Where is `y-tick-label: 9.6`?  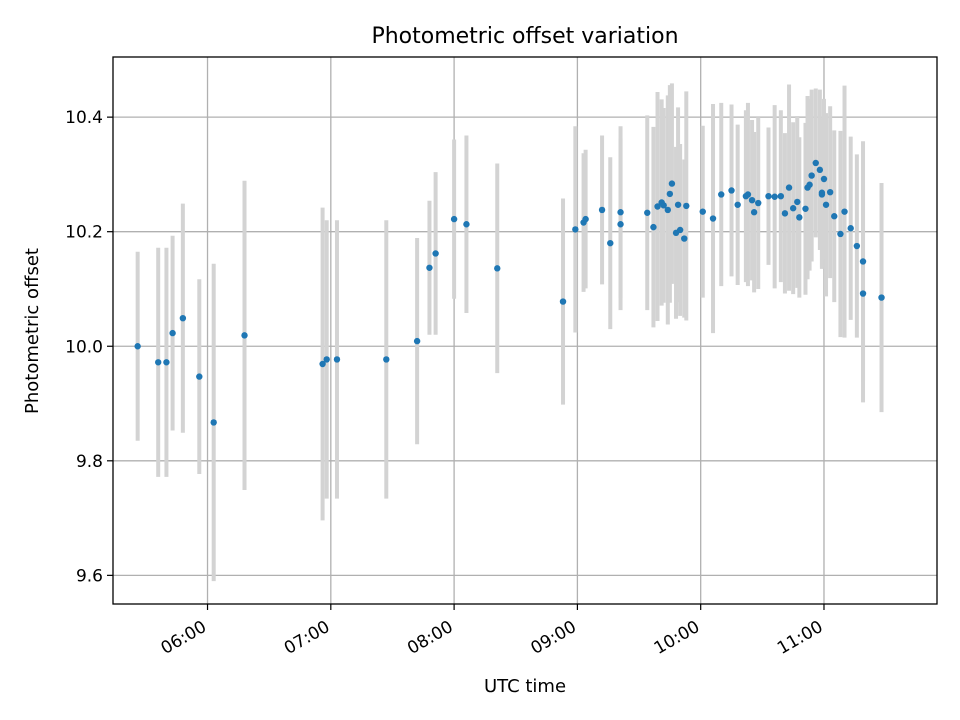
y-tick-label: 9.6 is located at coordinates (89, 576).